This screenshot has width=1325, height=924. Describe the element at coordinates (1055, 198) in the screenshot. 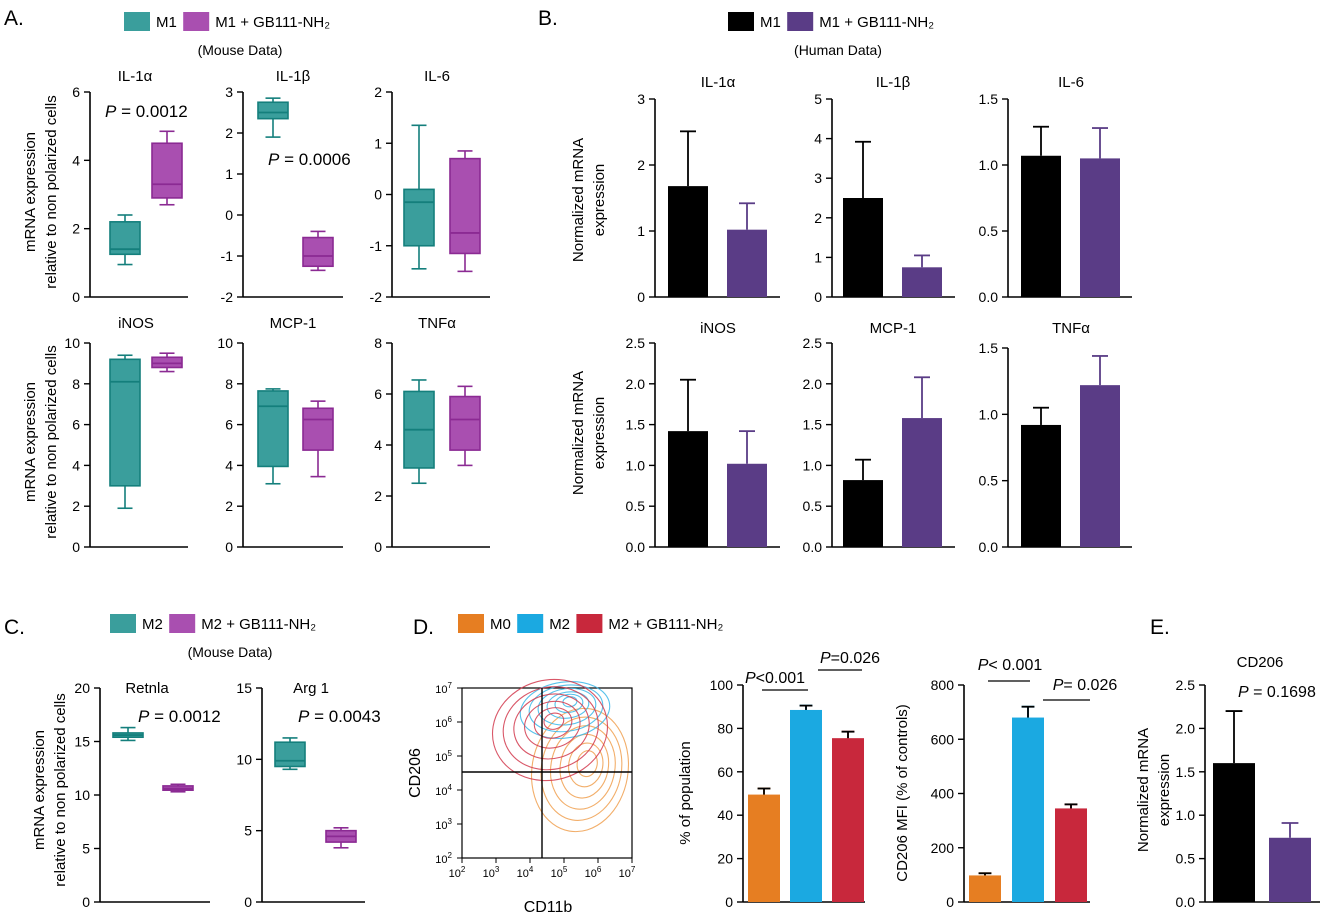

I see `chart-b3: 0.0 0.5 1.0 1.5` at that location.